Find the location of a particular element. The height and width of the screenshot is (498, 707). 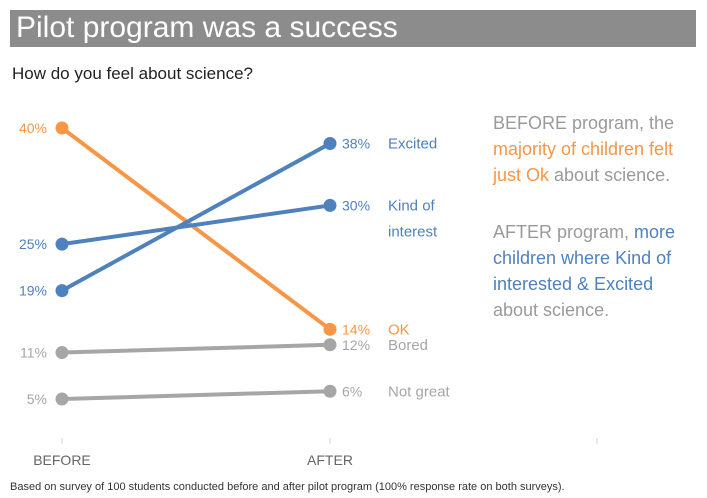

value-label-not-great-after: 6% is located at coordinates (352, 391).